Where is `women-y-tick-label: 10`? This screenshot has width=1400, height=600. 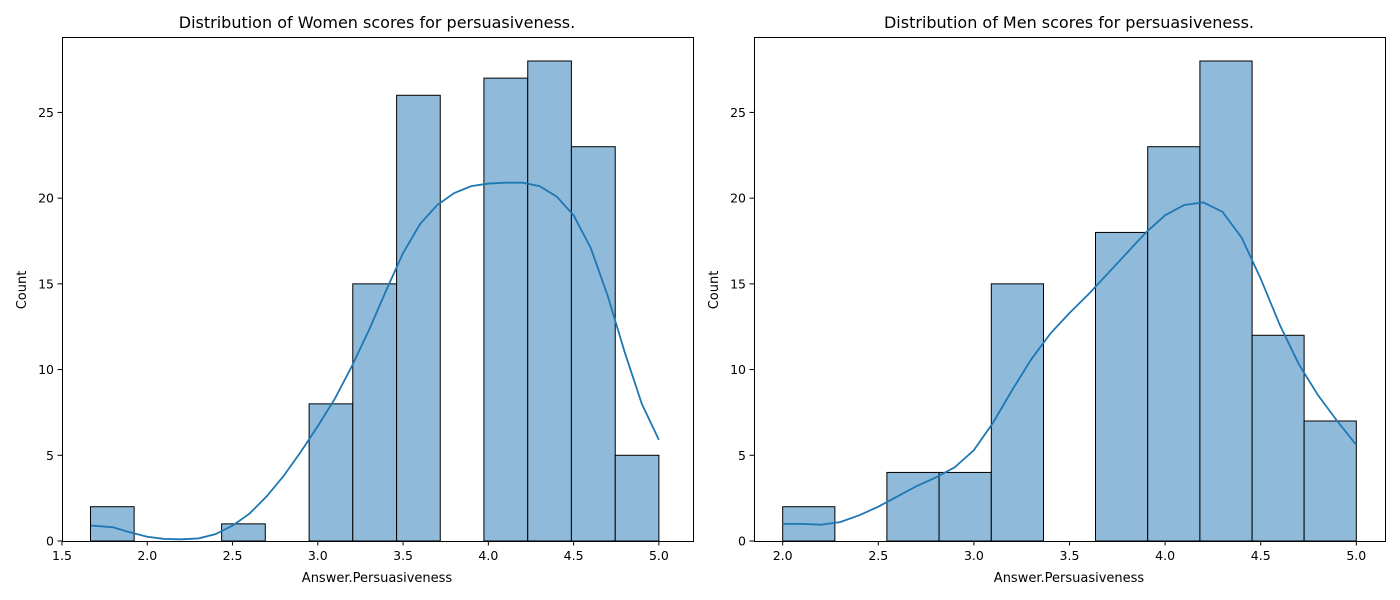 women-y-tick-label: 10 is located at coordinates (46, 369).